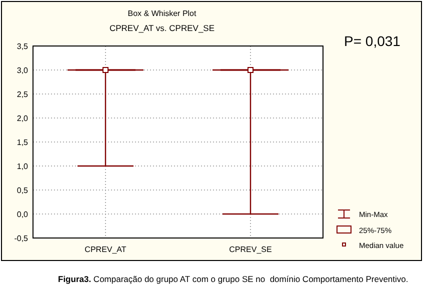 The height and width of the screenshot is (291, 424). I want to click on x-tick-label: CPREV_AT, so click(105, 249).